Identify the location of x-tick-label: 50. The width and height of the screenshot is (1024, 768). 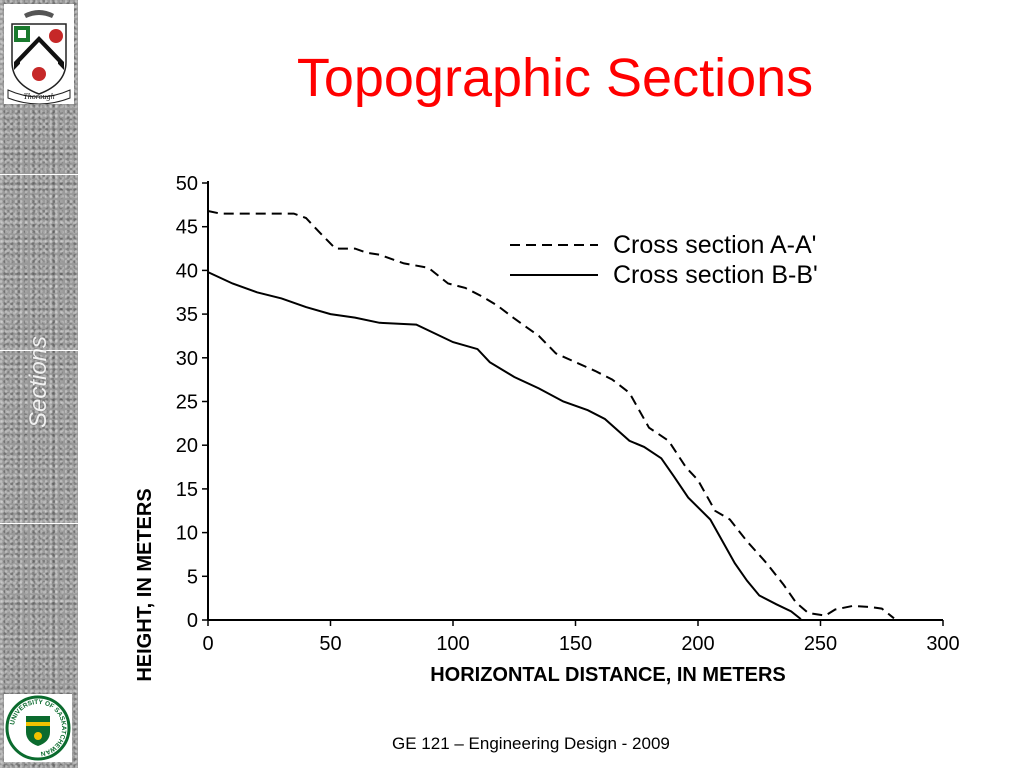
(330, 644).